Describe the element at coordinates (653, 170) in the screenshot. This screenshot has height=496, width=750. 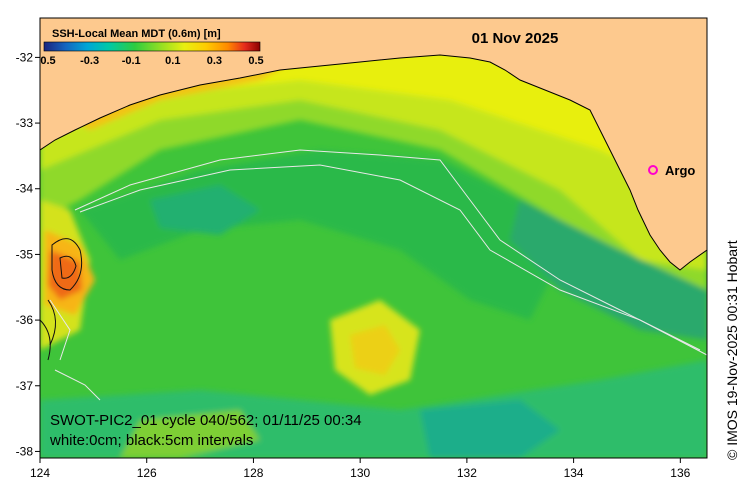
I see `argo-marker-icon` at that location.